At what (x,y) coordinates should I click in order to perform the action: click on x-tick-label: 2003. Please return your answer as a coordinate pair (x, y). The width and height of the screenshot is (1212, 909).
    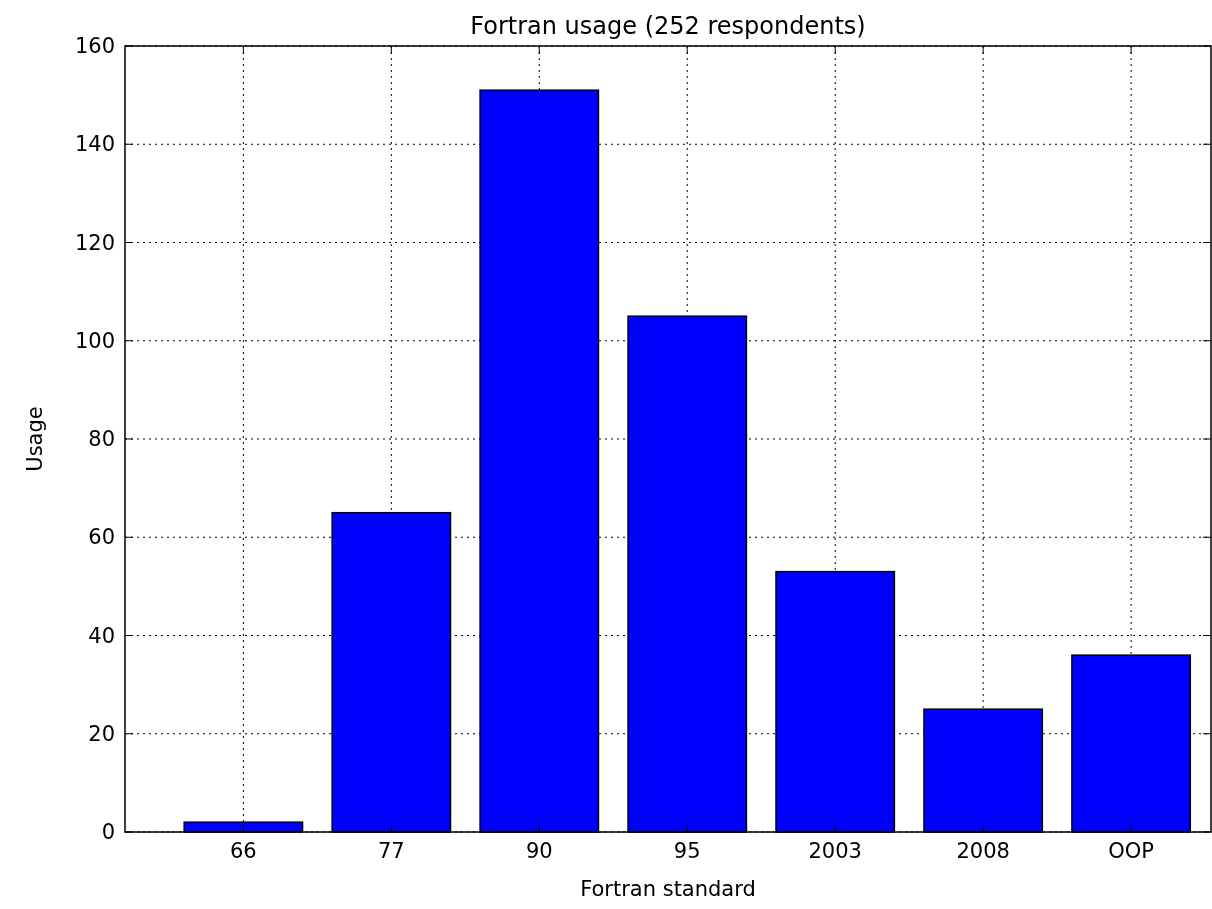
    Looking at the image, I should click on (835, 851).